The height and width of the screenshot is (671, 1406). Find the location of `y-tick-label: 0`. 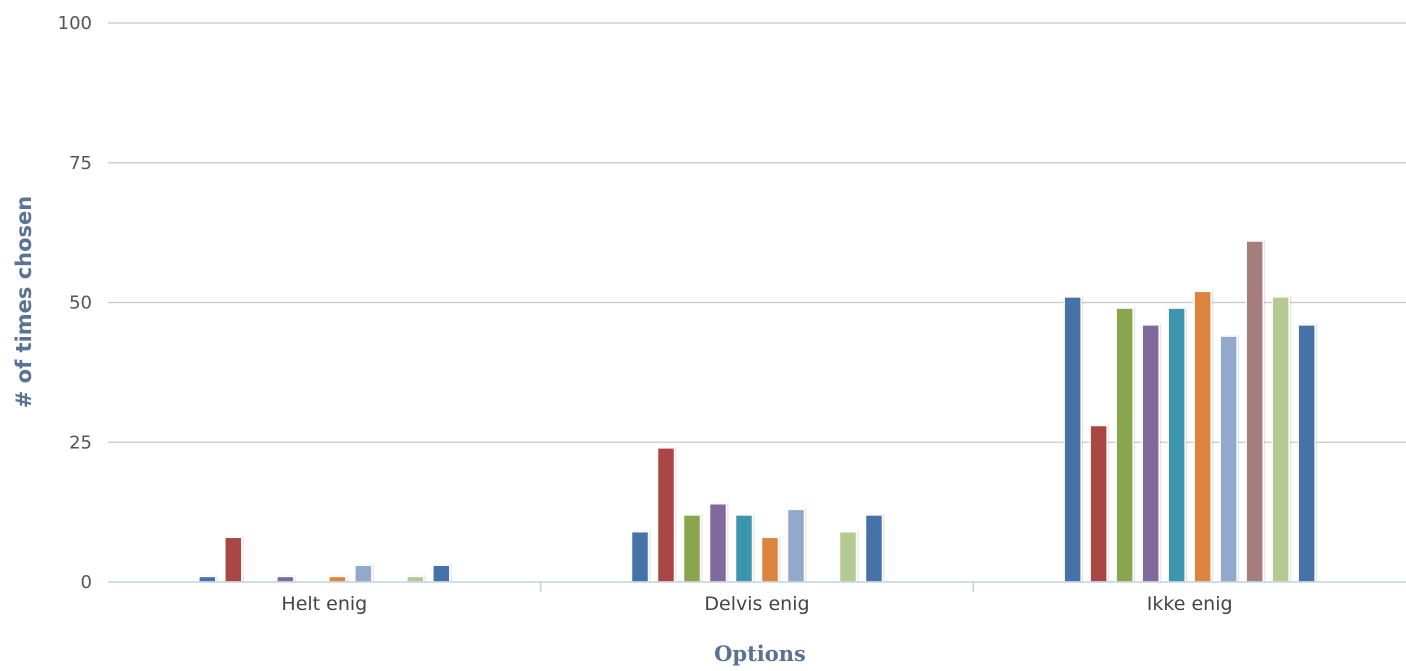

y-tick-label: 0 is located at coordinates (86, 582).